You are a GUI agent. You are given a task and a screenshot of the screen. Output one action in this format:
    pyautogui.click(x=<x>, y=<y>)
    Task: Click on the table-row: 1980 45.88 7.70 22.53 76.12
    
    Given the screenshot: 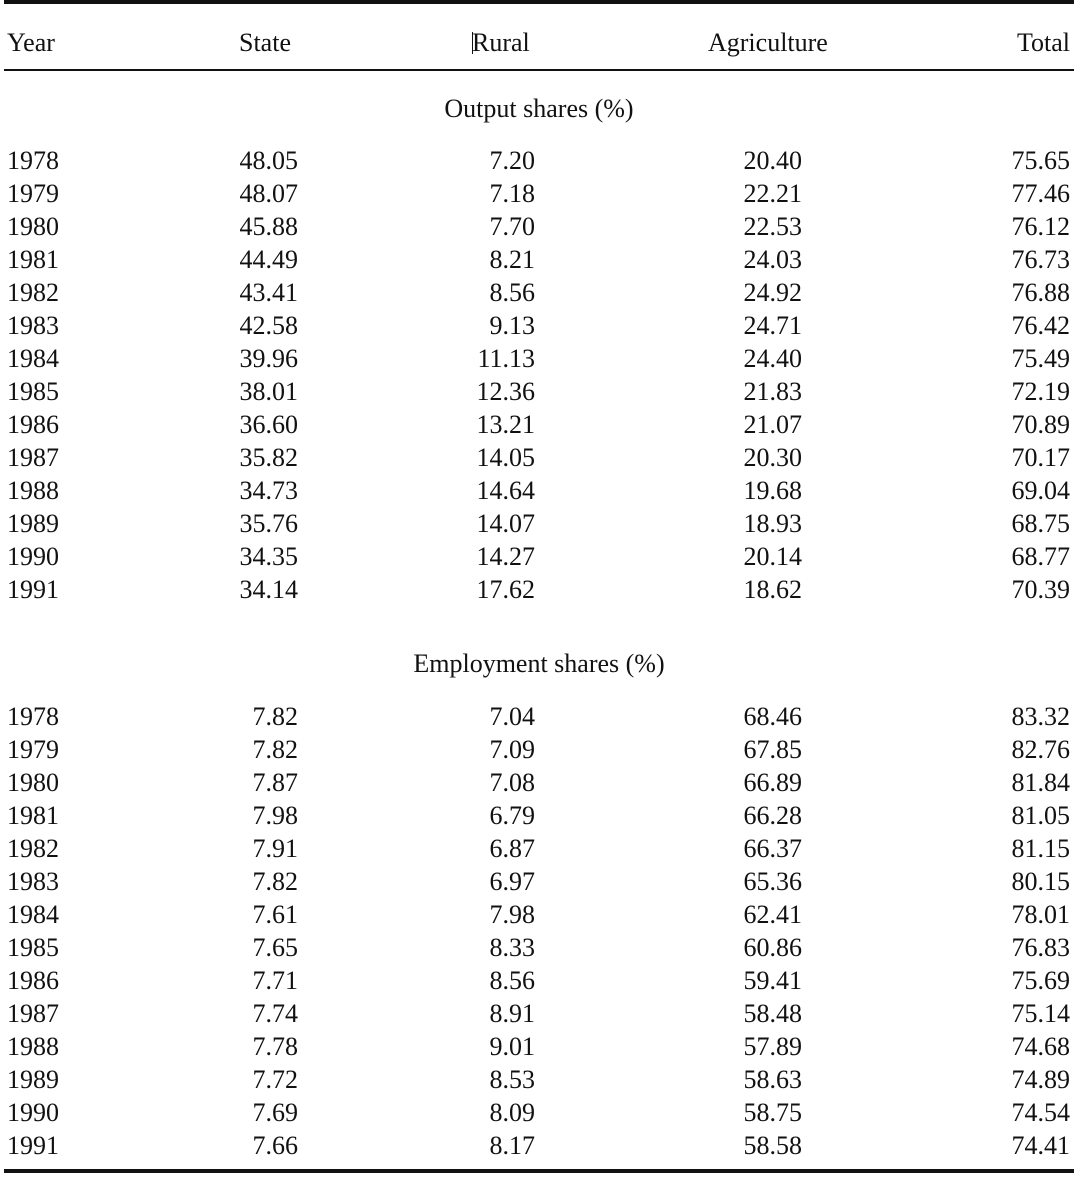 What is the action you would take?
    pyautogui.click(x=539, y=226)
    